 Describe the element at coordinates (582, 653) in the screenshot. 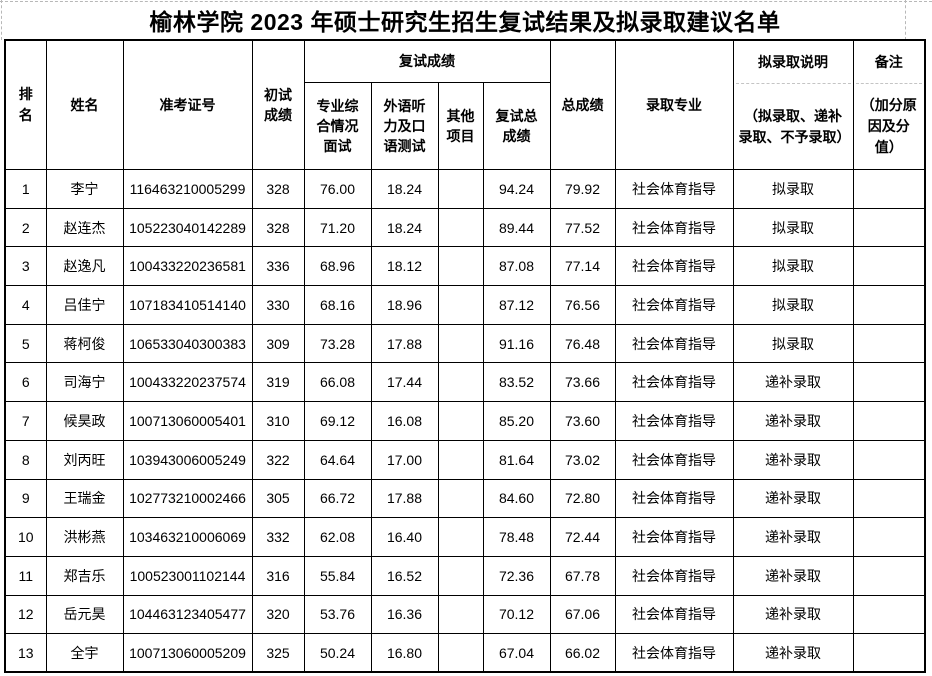

I see `cell-total: 66.02` at that location.